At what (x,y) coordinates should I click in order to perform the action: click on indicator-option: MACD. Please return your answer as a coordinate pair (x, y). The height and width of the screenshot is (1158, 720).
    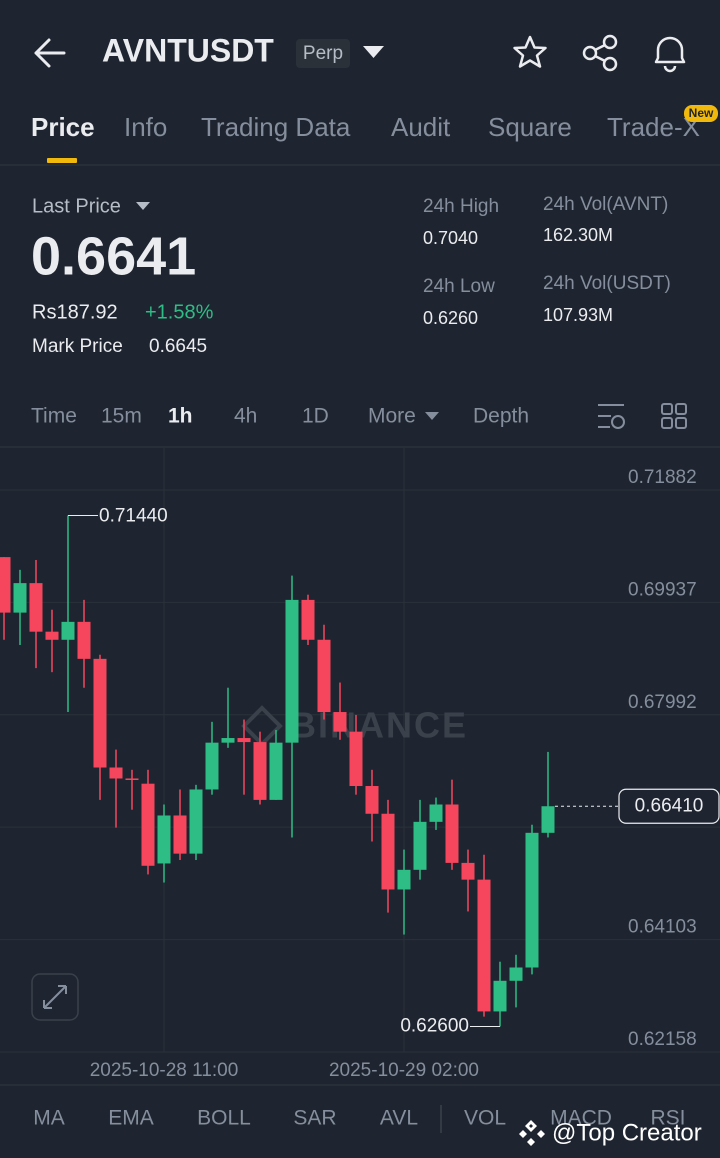
    Looking at the image, I should click on (581, 1118).